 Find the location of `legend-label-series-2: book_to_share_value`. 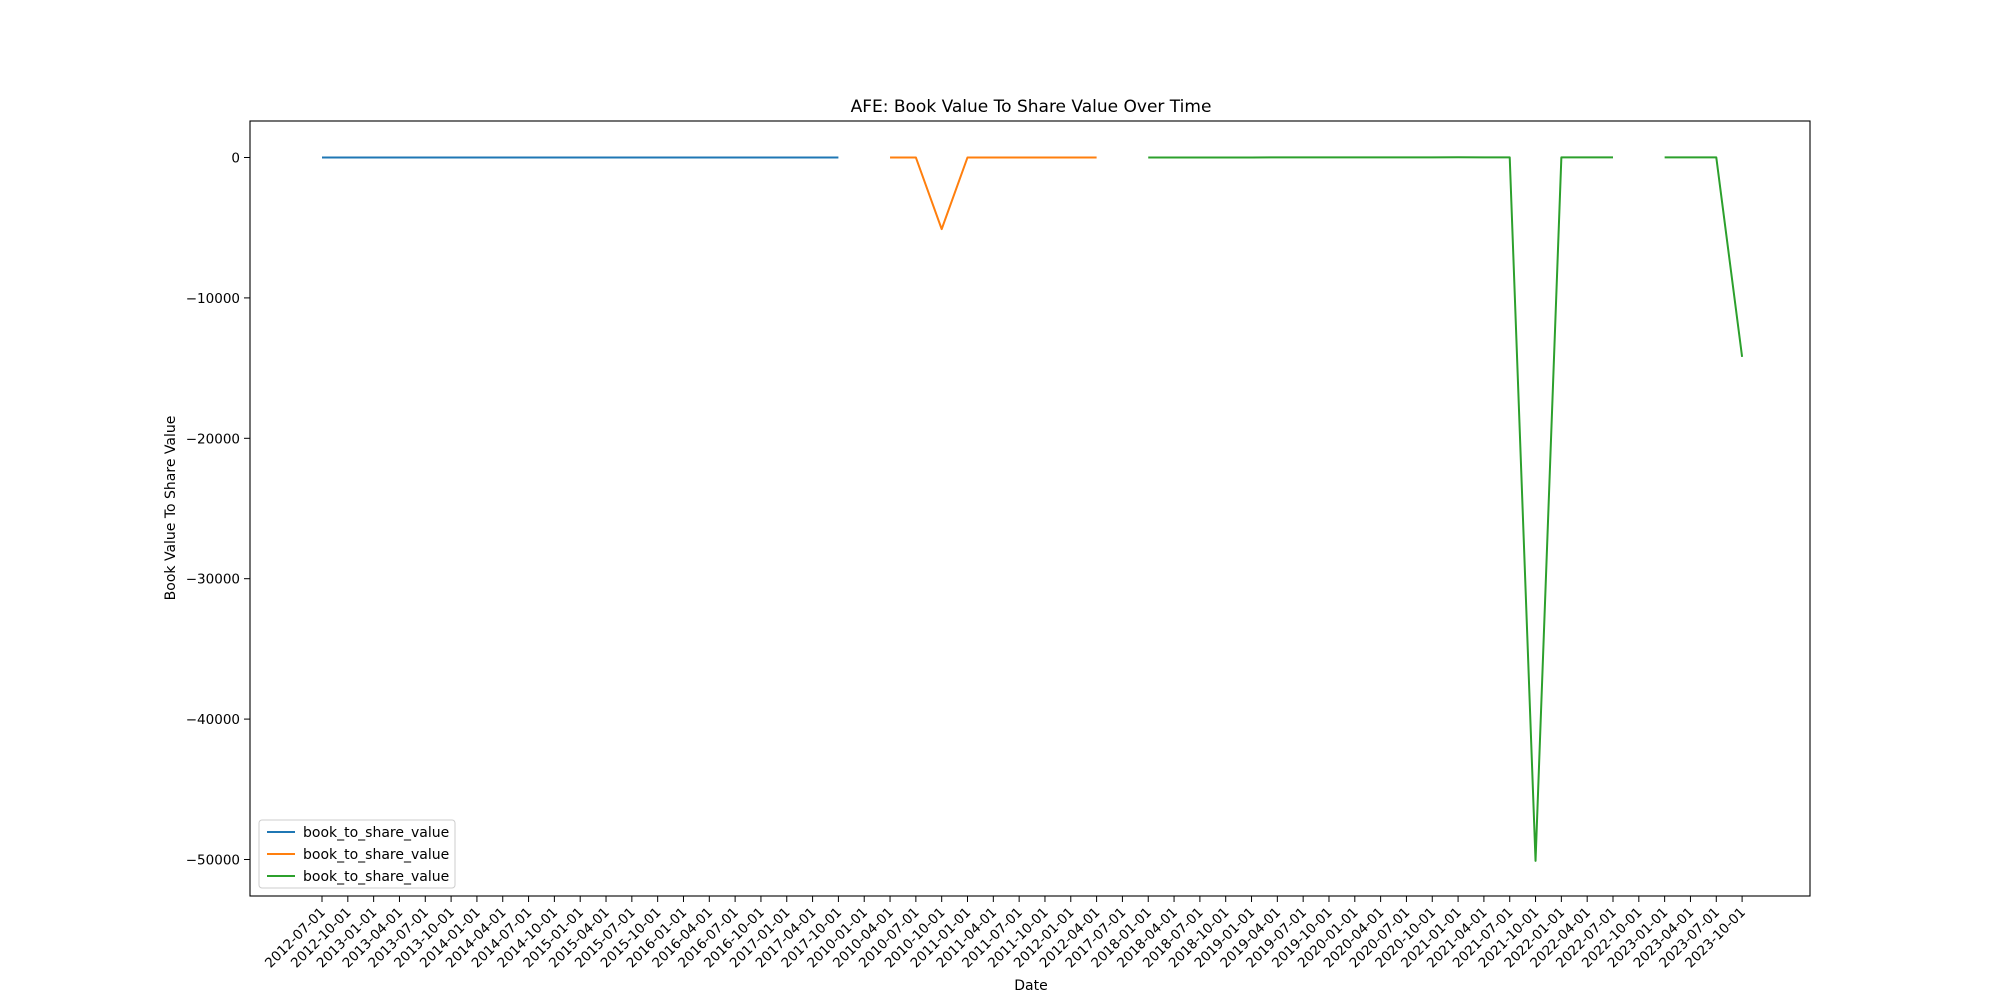

legend-label-series-2: book_to_share_value is located at coordinates (376, 855).